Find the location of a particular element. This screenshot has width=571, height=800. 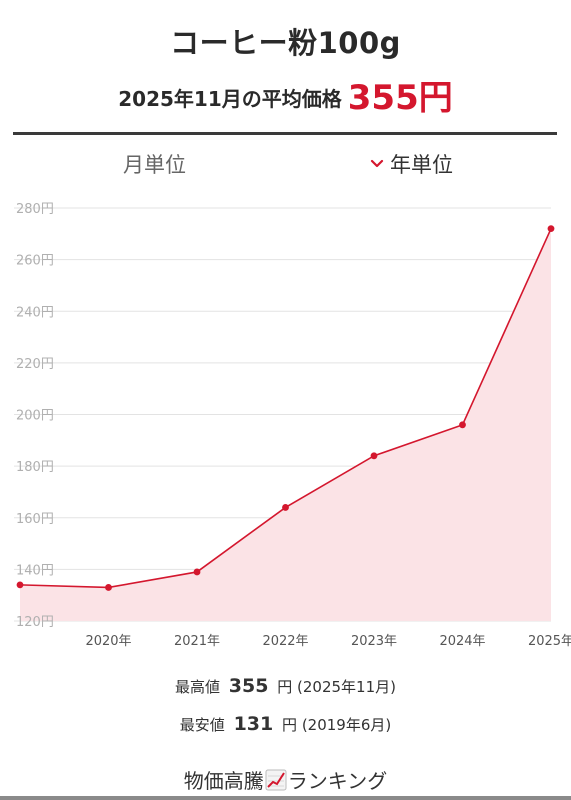

y-tick-label: 180円 is located at coordinates (35, 467).